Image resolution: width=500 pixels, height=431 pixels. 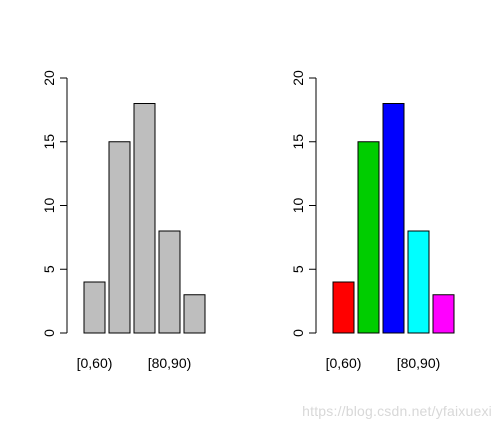 What do you see at coordinates (397, 411) in the screenshot?
I see `watermark-text: https://blog.csdn.net/yfaixuexi` at bounding box center [397, 411].